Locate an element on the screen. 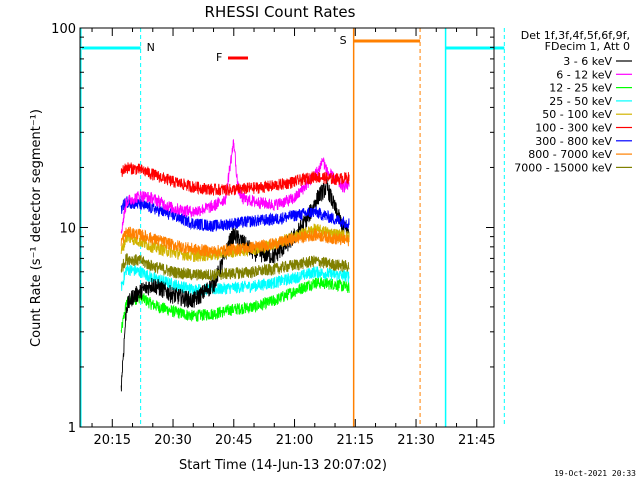  legend-header-line-2: FDecim 1, Att 0 is located at coordinates (587, 46).